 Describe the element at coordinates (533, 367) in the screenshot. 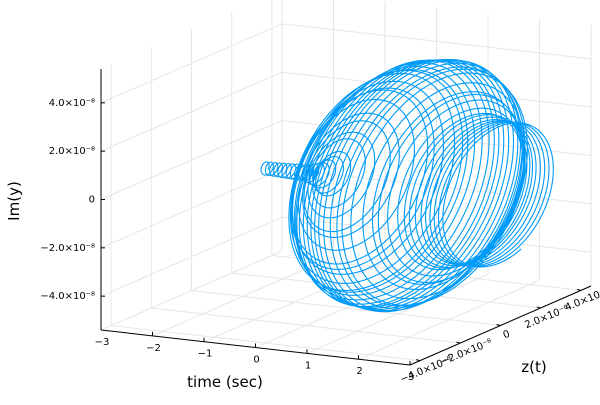

I see `y-axis-label: z(t)` at that location.